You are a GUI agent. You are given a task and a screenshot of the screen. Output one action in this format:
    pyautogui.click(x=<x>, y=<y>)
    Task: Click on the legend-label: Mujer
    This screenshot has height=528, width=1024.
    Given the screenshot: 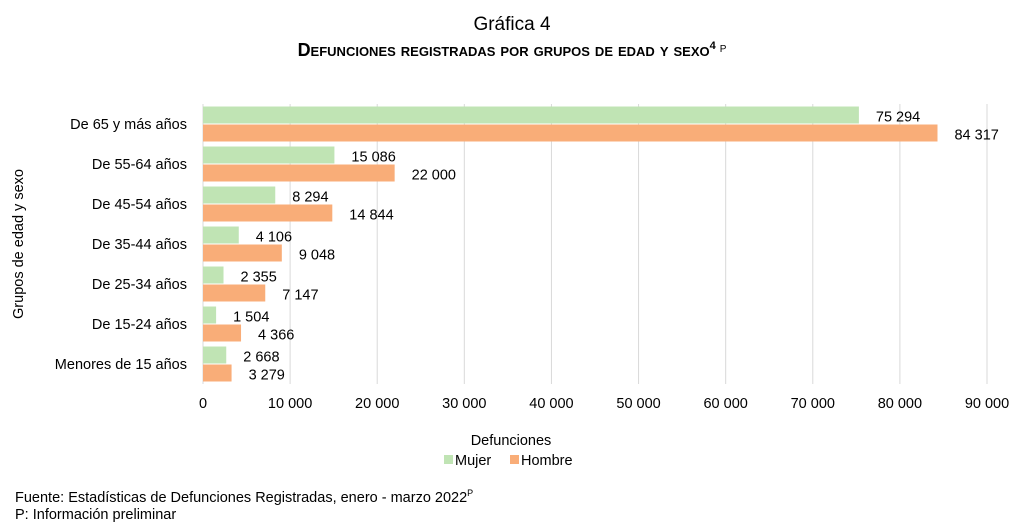 What is the action you would take?
    pyautogui.click(x=473, y=461)
    